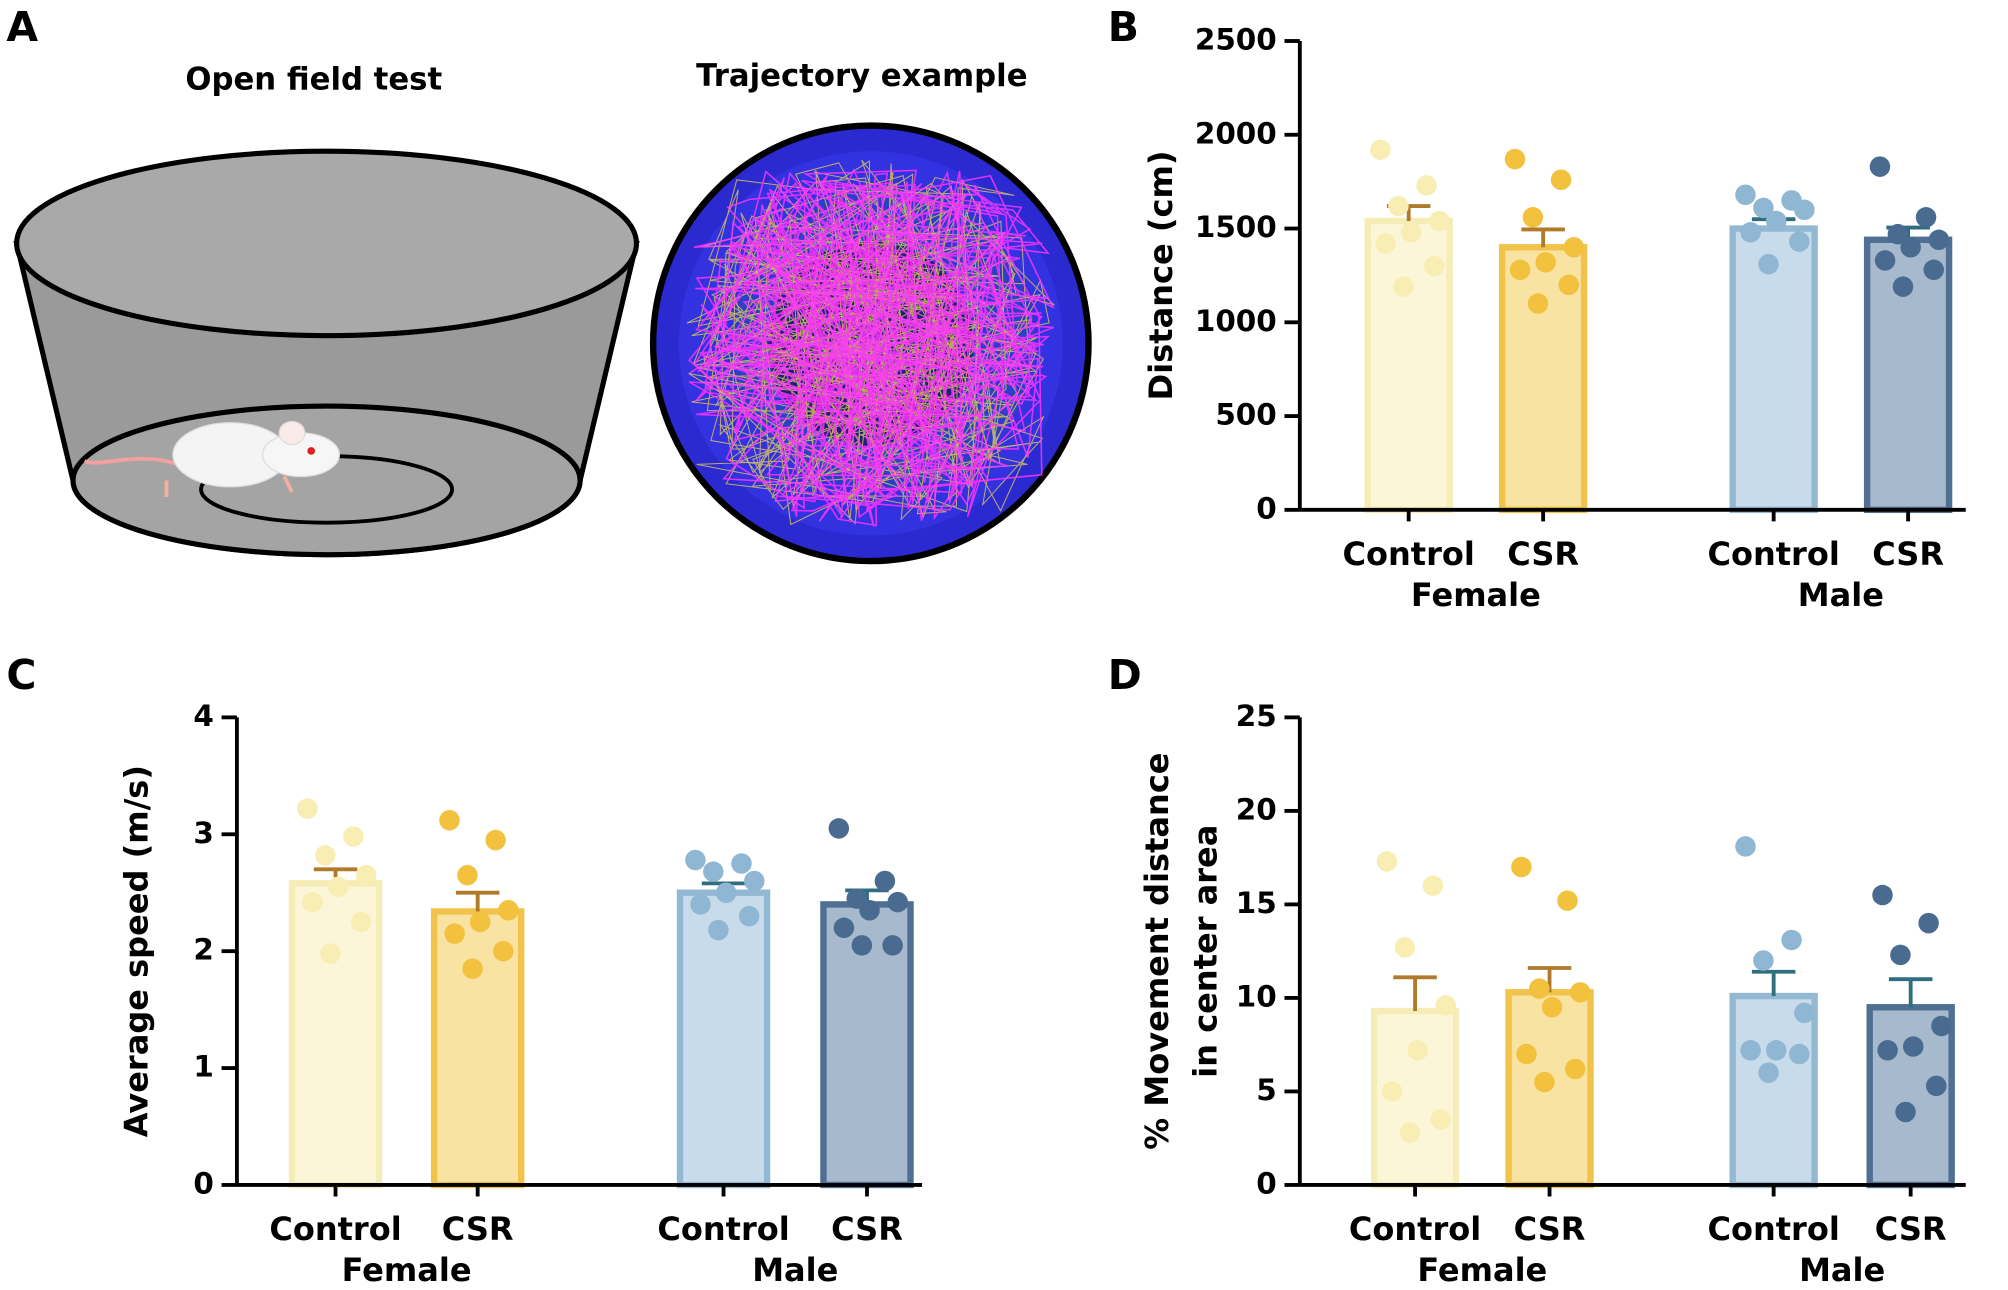 This screenshot has width=2008, height=1290. Describe the element at coordinates (1206, 951) in the screenshot. I see `y-axis-label: in center area` at that location.